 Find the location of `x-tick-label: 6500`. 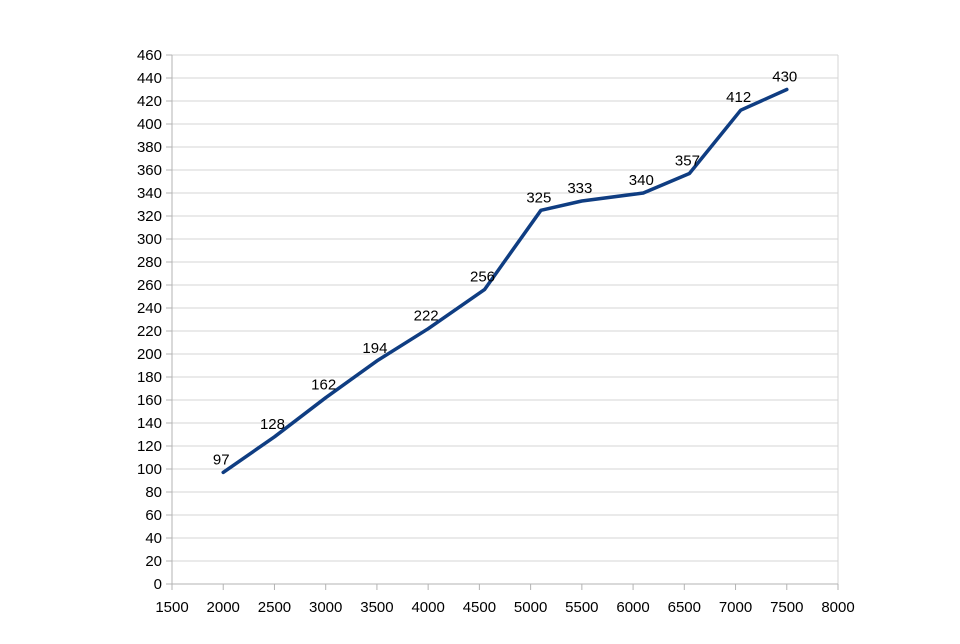

x-tick-label: 6500 is located at coordinates (684, 607).